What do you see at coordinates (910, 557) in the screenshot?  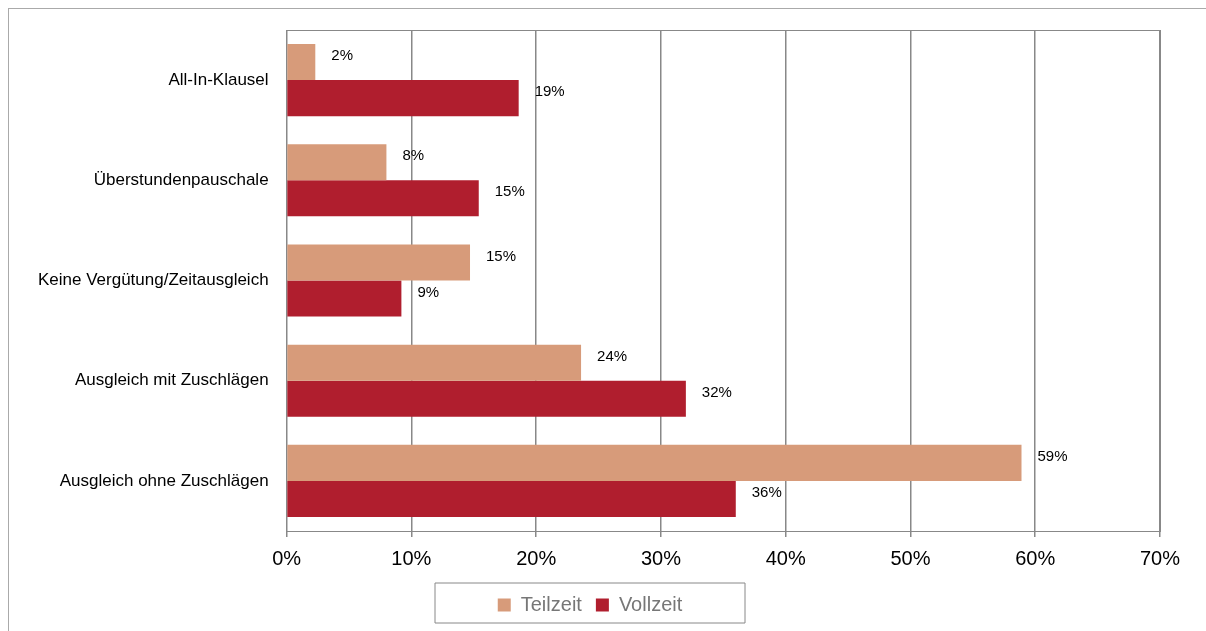 I see `x-tick-label: 50%` at bounding box center [910, 557].